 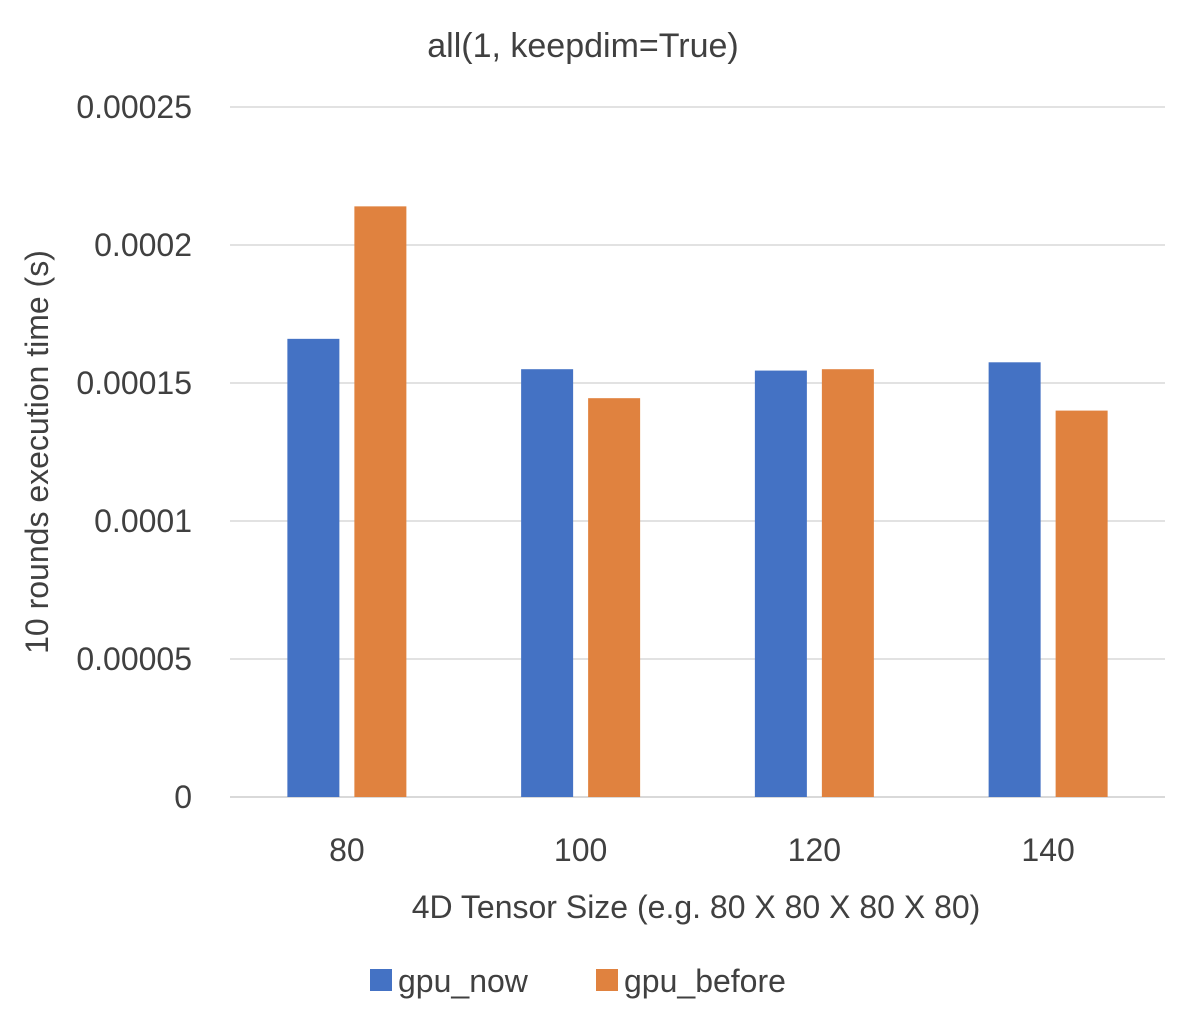 What do you see at coordinates (814, 850) in the screenshot?
I see `x-tick-label: 120` at bounding box center [814, 850].